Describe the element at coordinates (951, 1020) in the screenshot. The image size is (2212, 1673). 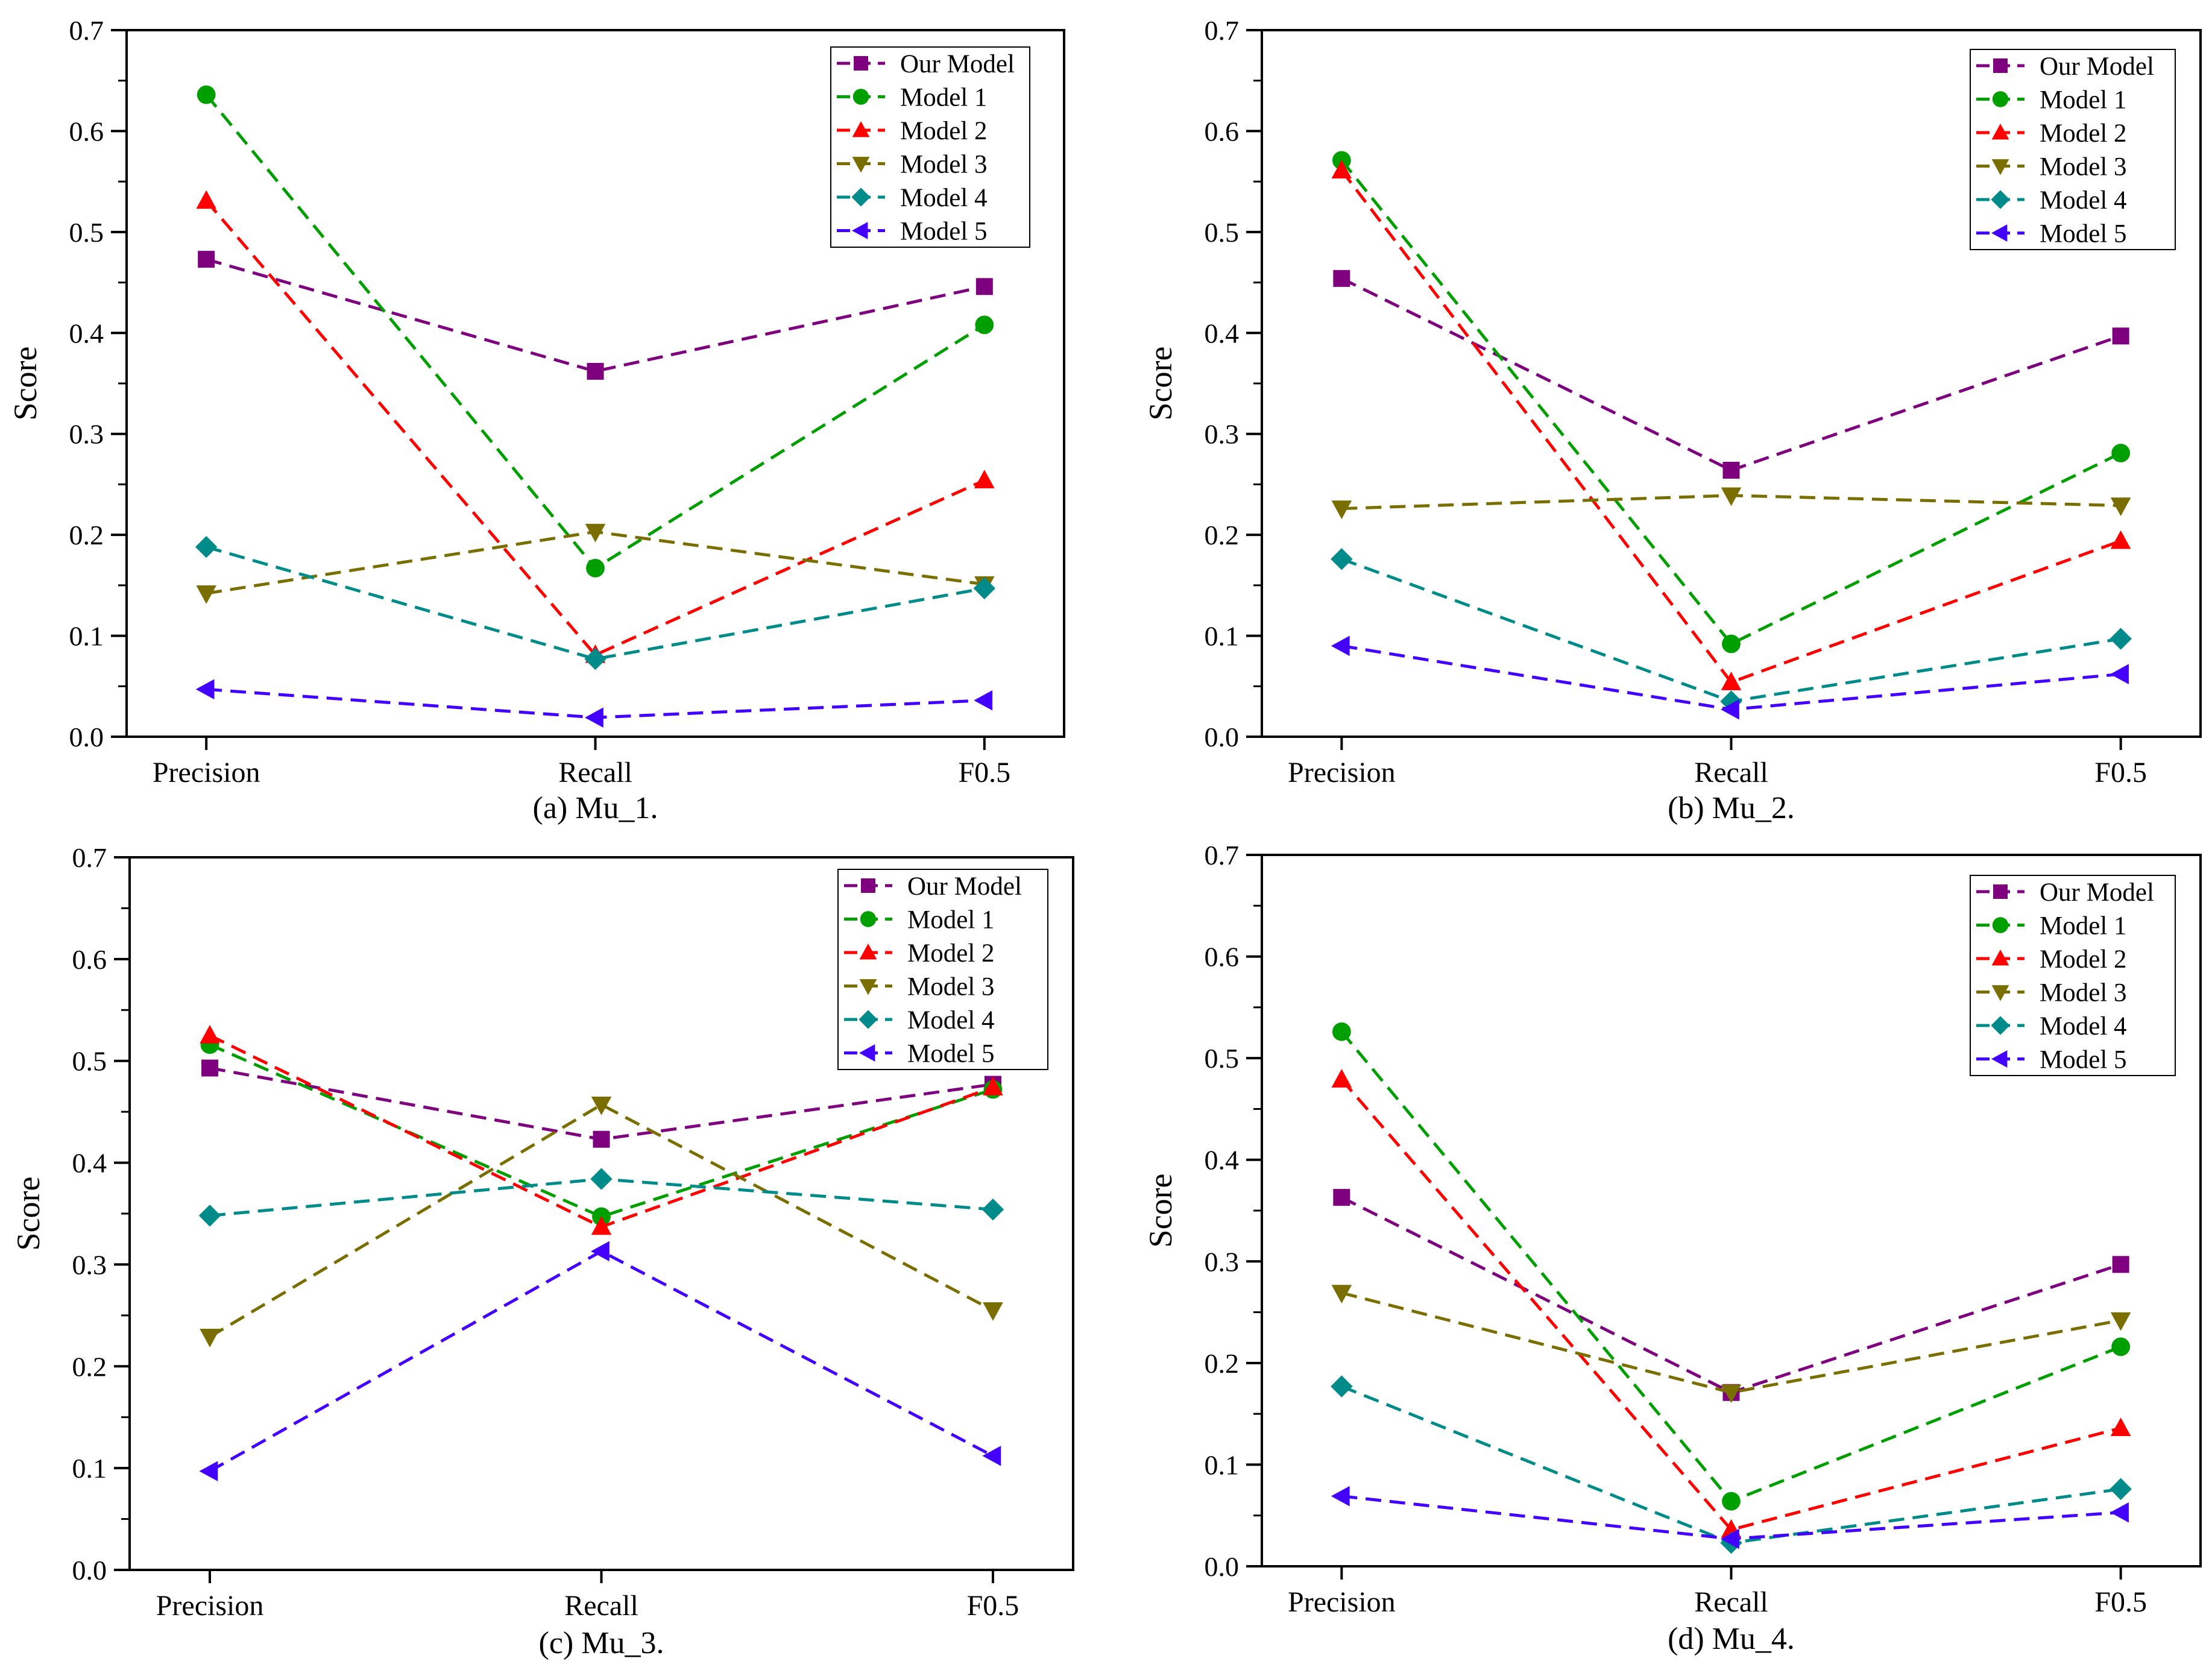
I see `legend-label: Model 4` at that location.